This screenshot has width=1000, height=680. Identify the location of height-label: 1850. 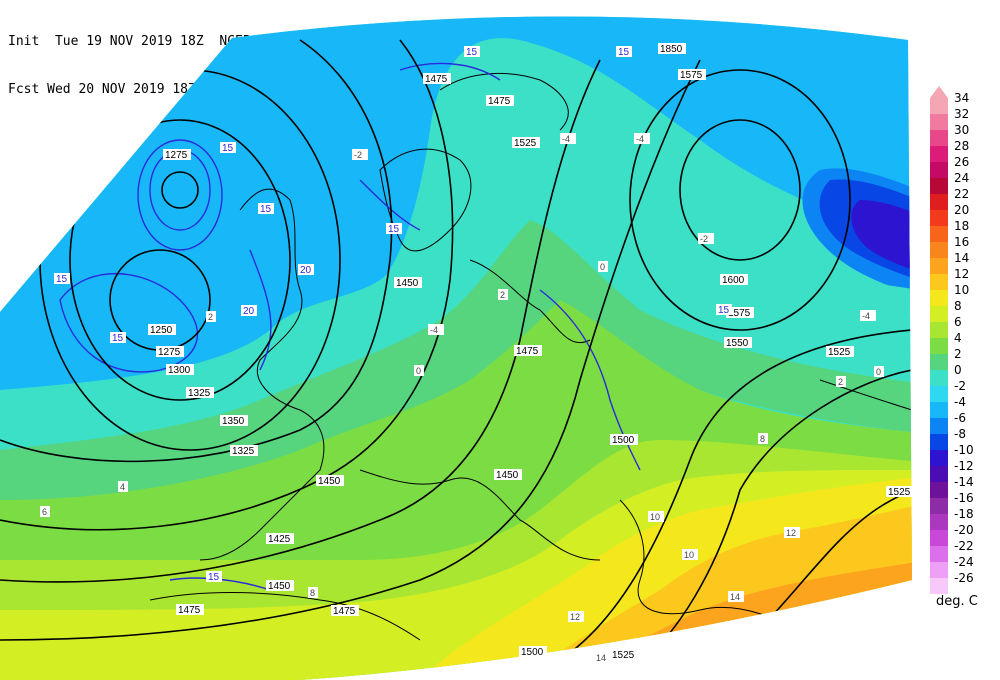
(671, 49).